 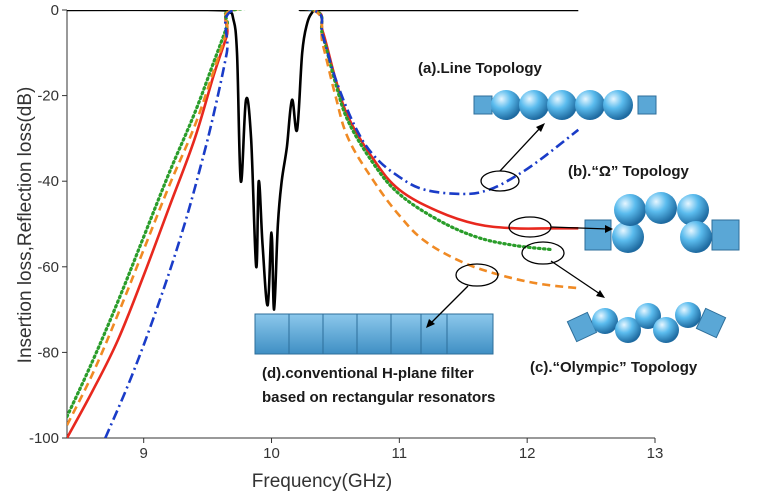 I want to click on rectangular-resonator-filter-illustration, so click(x=374, y=334).